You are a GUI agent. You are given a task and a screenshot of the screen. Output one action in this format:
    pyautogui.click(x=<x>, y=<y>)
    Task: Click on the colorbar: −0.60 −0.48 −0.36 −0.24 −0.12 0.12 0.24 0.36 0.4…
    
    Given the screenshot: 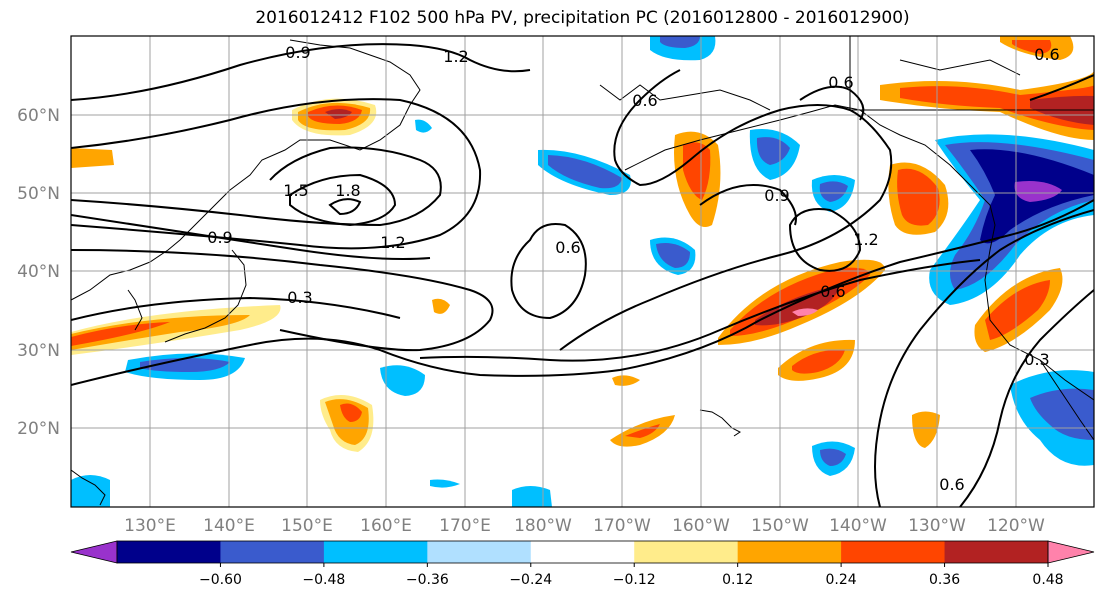 What is the action you would take?
    pyautogui.click(x=582, y=564)
    